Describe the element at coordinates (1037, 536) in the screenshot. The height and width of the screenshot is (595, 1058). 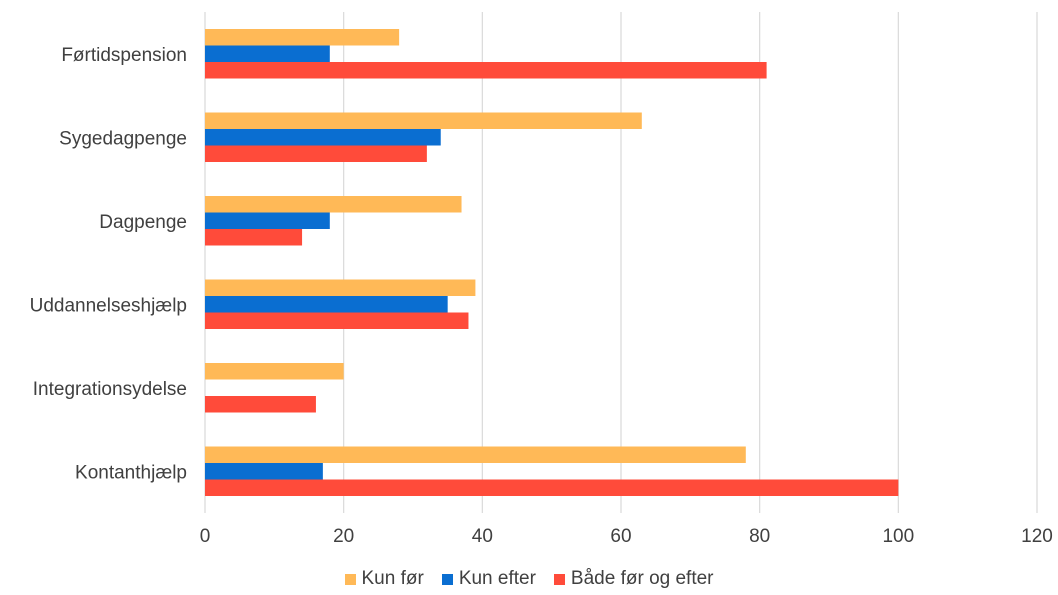
I see `x-tick-label-120: 120` at that location.